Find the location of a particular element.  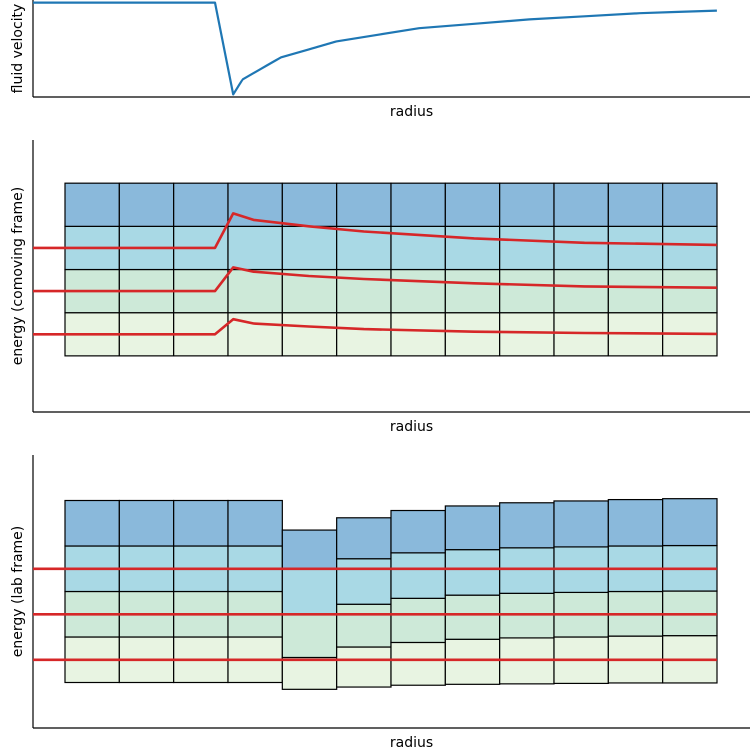

velocity-line is located at coordinates (375, 48).